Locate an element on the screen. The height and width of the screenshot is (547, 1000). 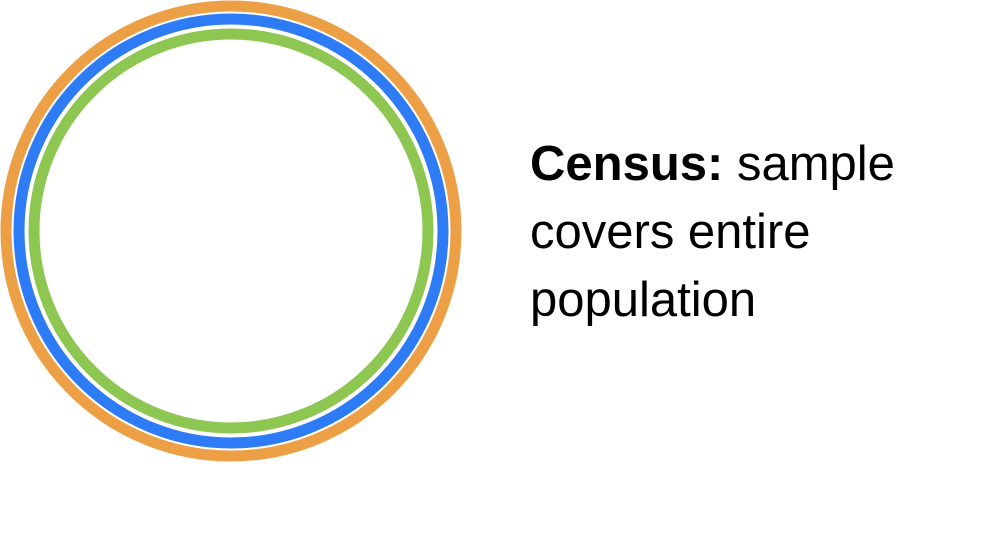
caption-line-2: covers entire is located at coordinates (670, 232).